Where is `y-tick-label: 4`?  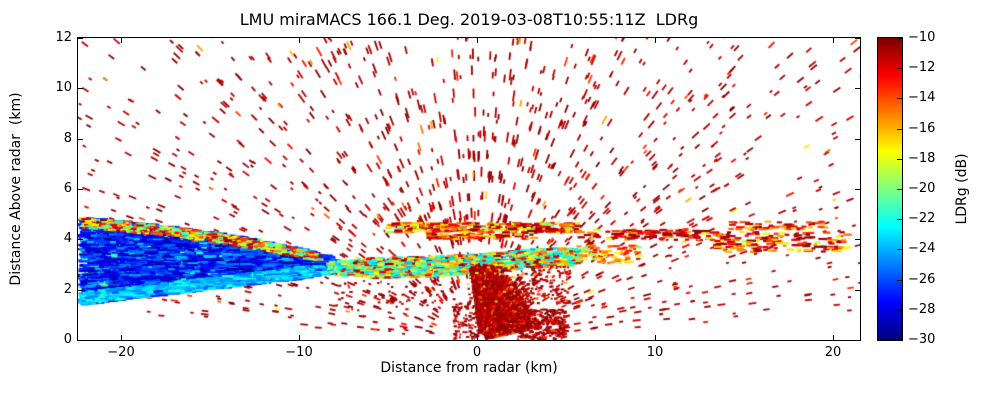 y-tick-label: 4 is located at coordinates (67, 238).